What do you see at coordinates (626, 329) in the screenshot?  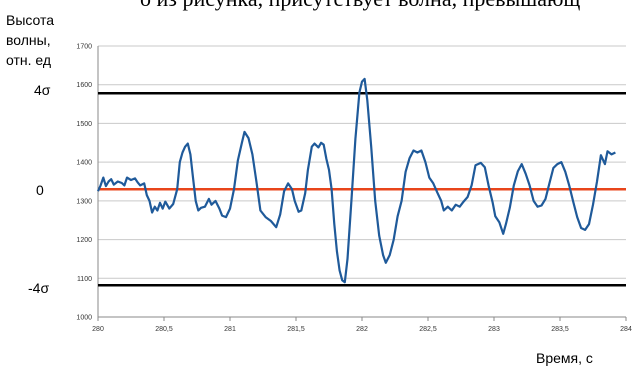 I see `x-tick-label: 284` at bounding box center [626, 329].